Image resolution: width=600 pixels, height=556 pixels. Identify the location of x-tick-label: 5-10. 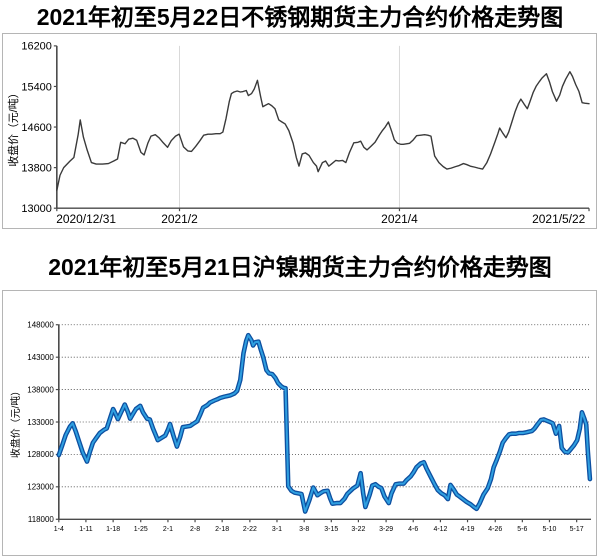
(549, 529).